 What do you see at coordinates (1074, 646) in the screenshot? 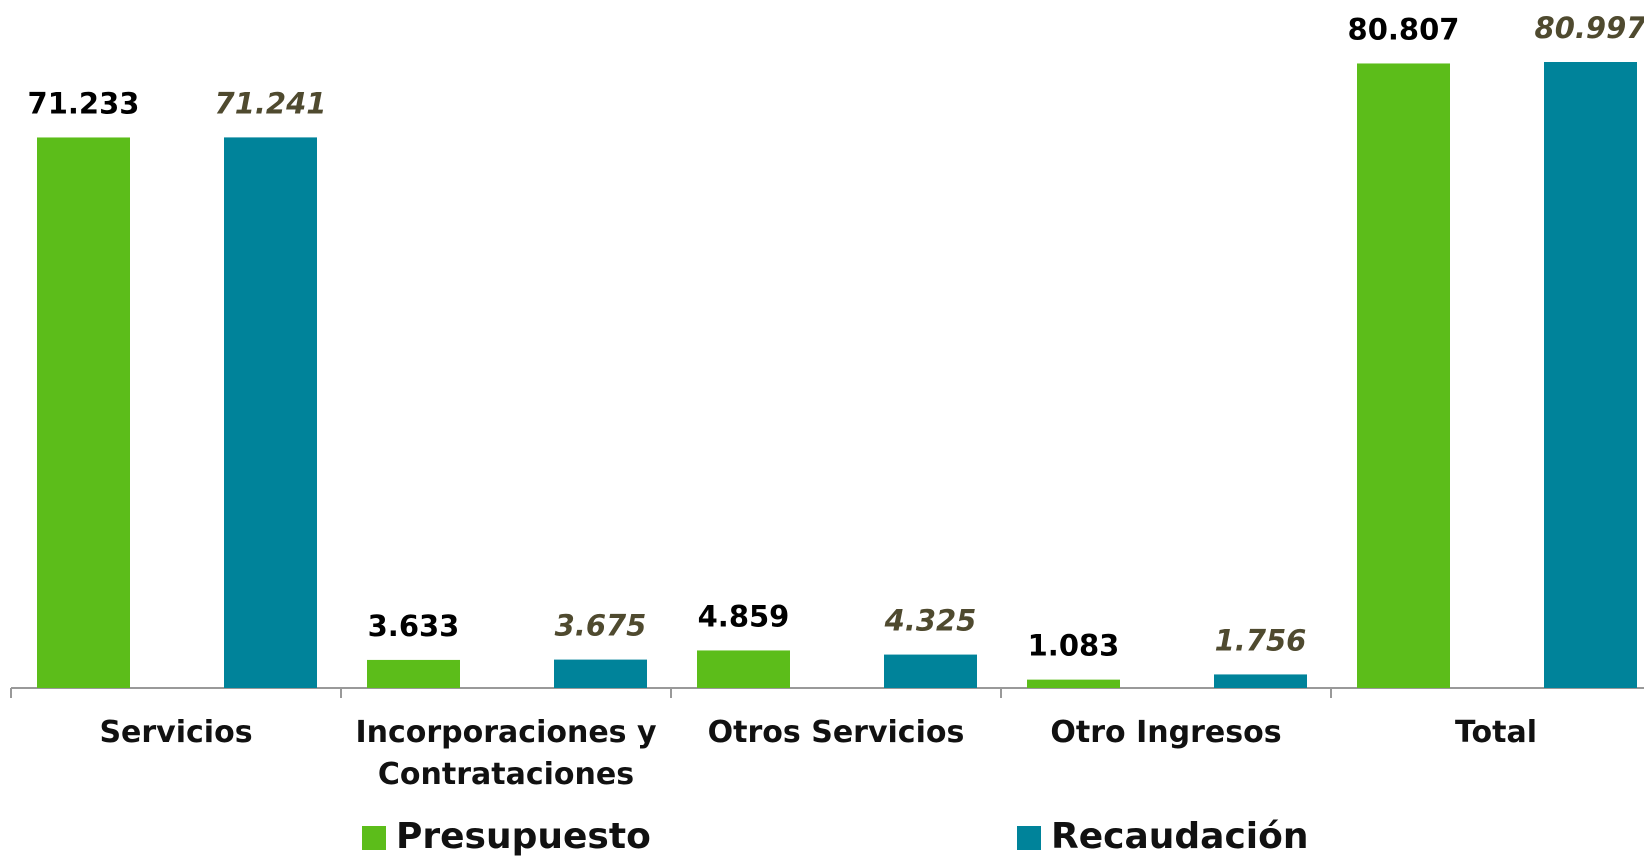
I see `value-label: 1.083` at bounding box center [1074, 646].